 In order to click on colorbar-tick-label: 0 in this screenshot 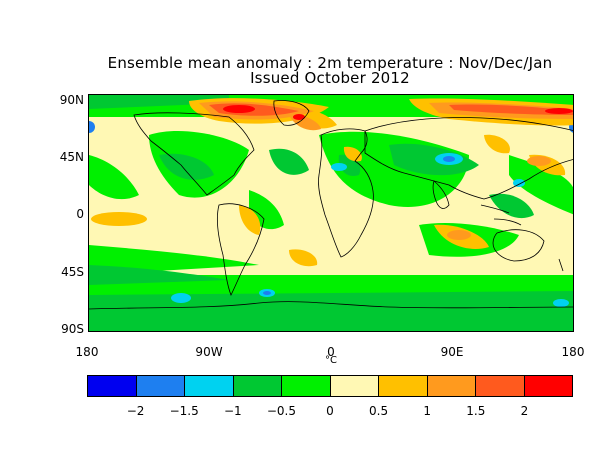, I will do `click(330, 411)`.